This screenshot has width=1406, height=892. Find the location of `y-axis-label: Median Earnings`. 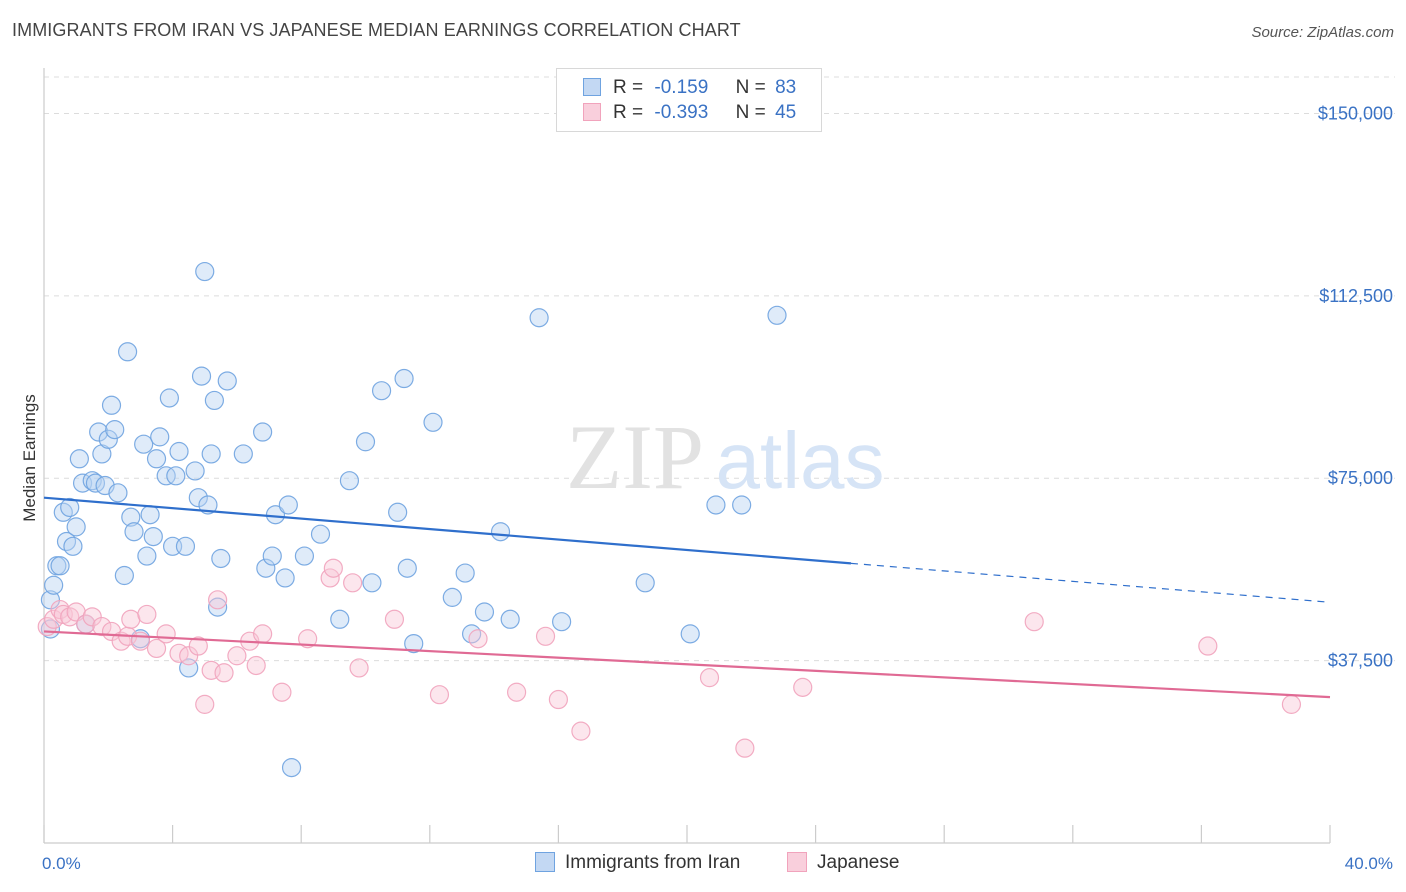

y-axis-label: Median Earnings is located at coordinates (29, 458).